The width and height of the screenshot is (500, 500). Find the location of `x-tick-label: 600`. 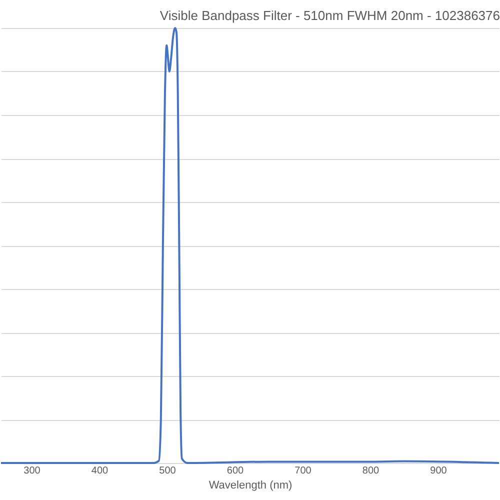

x-tick-label: 600 is located at coordinates (235, 471).